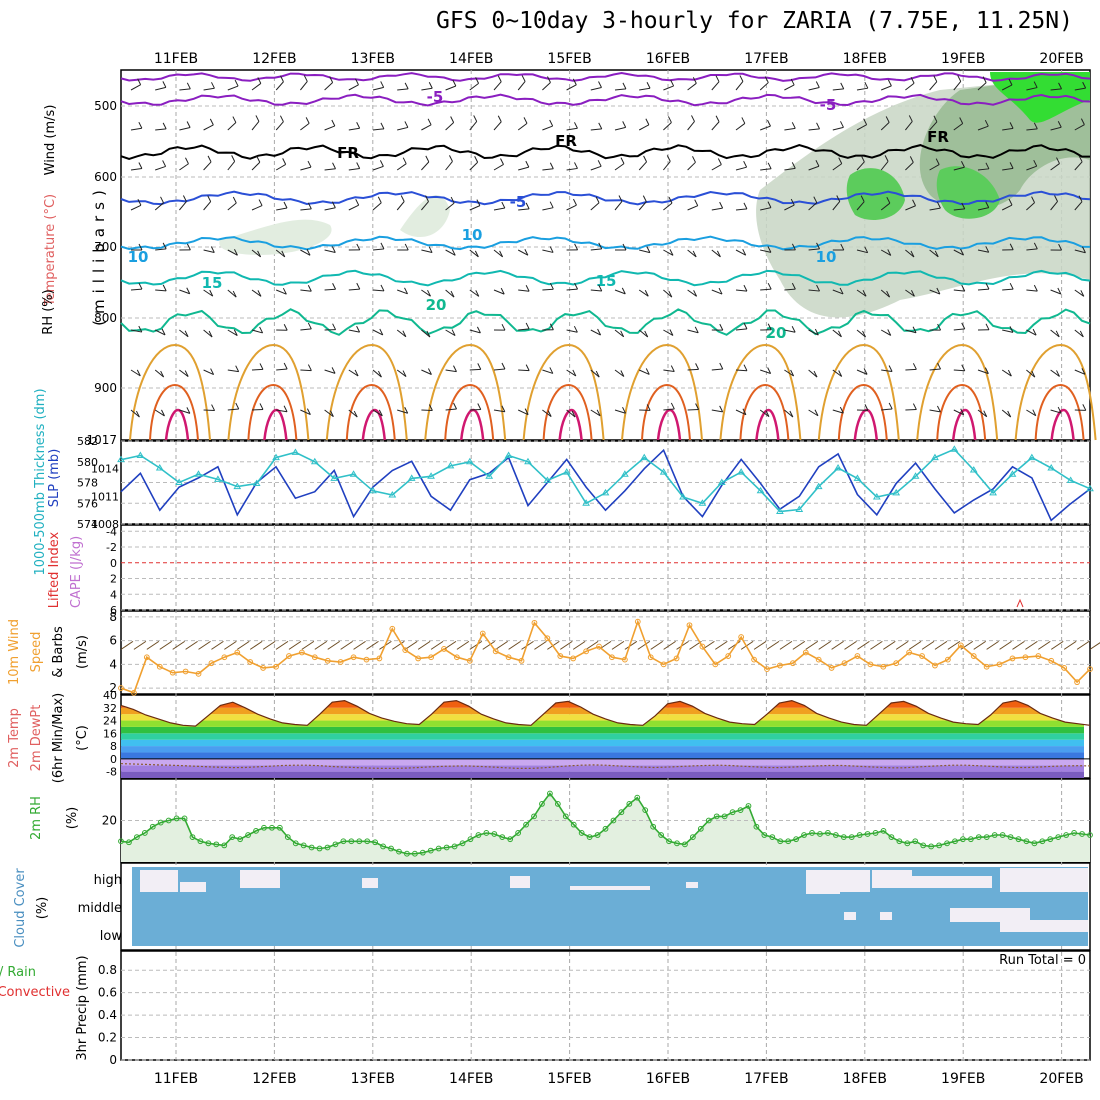  Describe the element at coordinates (111, 772) in the screenshot. I see `t2m-tick: -8` at that location.